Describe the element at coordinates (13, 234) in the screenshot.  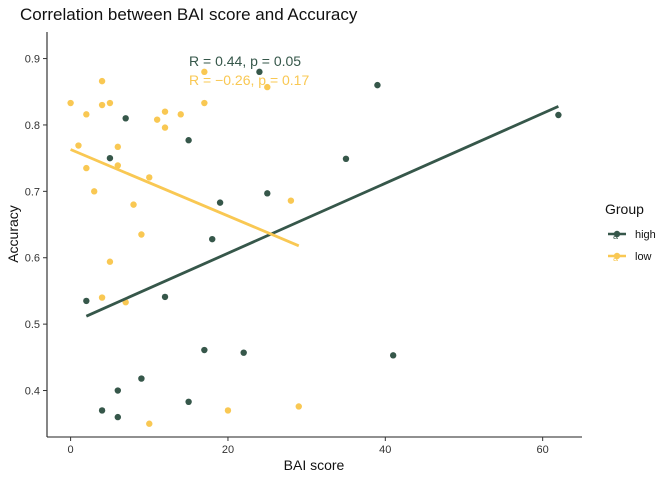
I see `y-axis-title: Accuracy` at that location.